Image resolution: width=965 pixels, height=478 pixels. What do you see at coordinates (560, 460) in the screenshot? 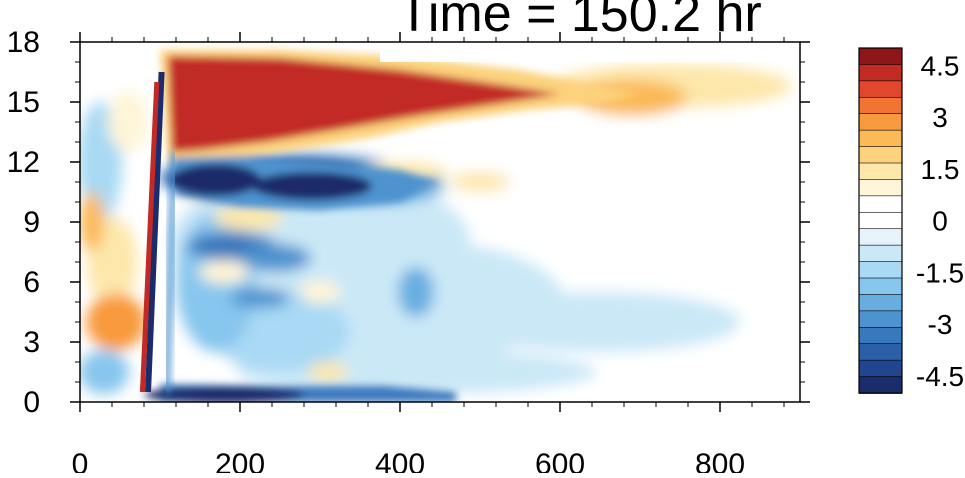
I see `x-tick-label: 600` at bounding box center [560, 460].